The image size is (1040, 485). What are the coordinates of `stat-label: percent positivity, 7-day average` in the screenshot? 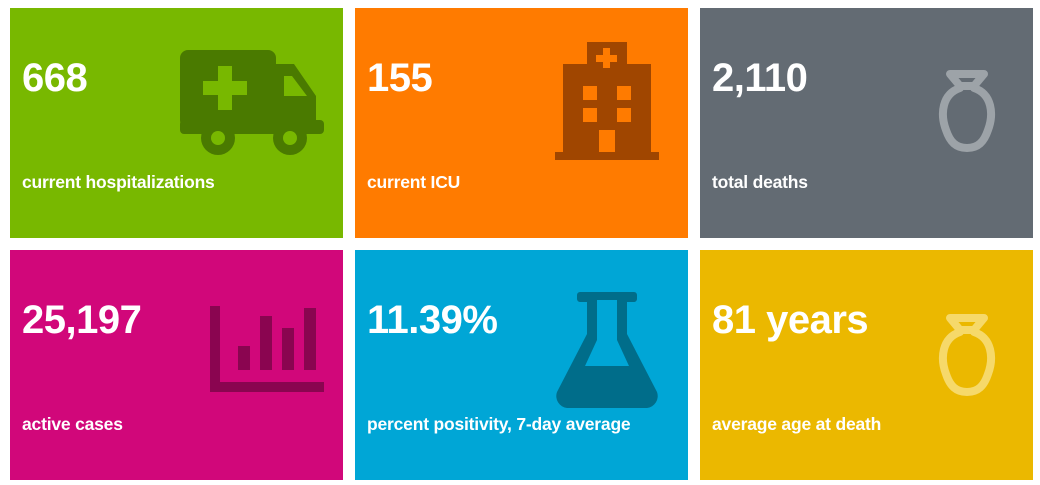 It's located at (499, 424).